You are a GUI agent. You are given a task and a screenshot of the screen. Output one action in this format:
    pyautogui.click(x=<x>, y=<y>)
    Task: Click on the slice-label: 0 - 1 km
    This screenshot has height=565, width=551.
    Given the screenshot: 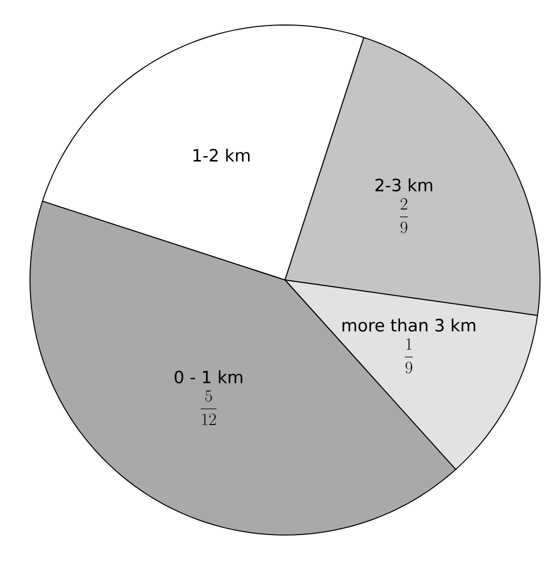 What is the action you would take?
    pyautogui.click(x=208, y=377)
    